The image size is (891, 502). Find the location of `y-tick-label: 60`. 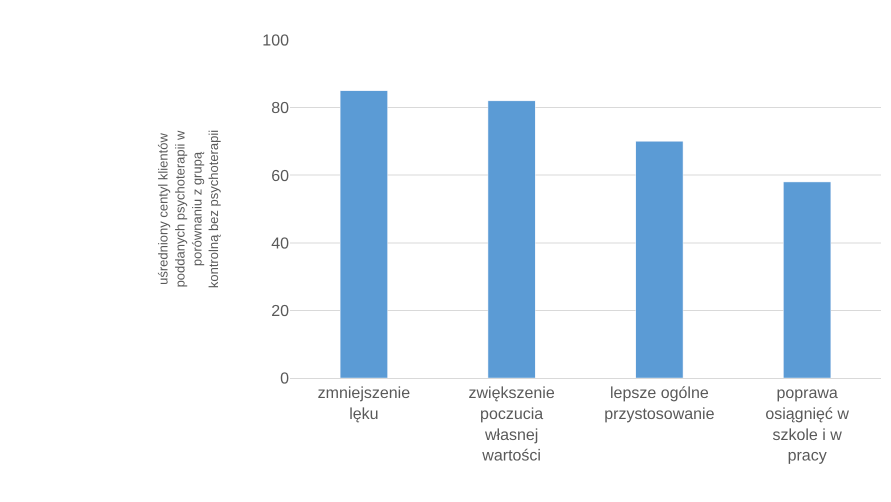

y-tick-label: 60 is located at coordinates (280, 176).